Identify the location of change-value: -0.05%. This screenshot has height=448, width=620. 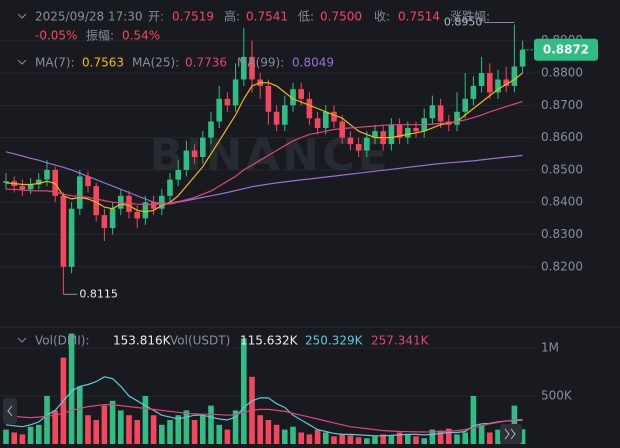
(56, 36).